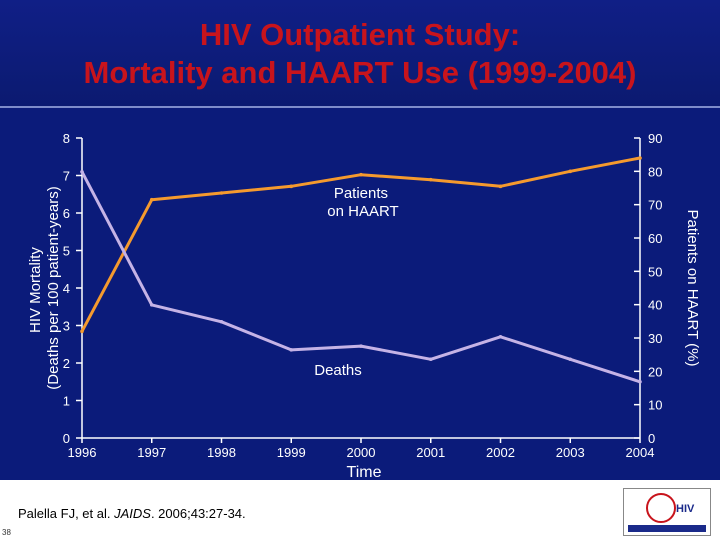 Image resolution: width=720 pixels, height=540 pixels. I want to click on logo-bar, so click(667, 528).